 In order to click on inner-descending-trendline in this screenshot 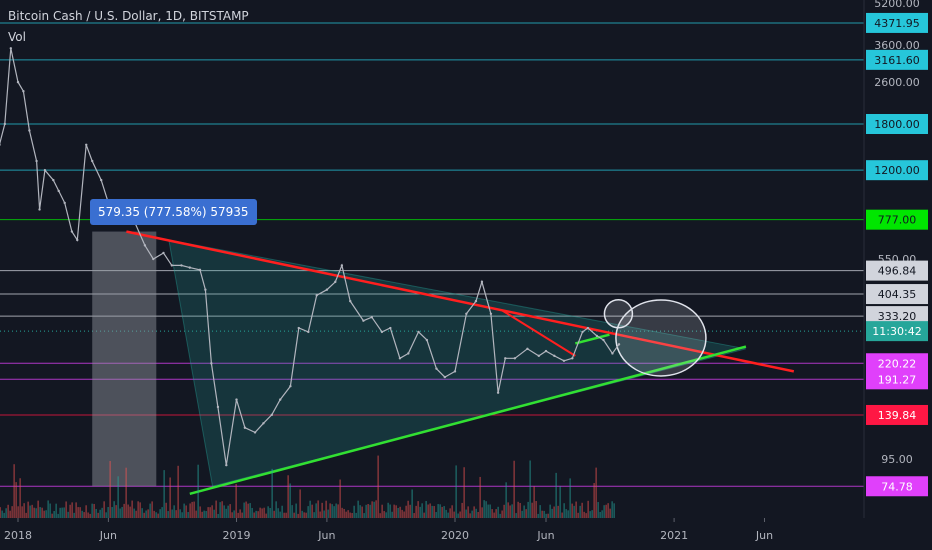, I will do `click(538, 333)`.